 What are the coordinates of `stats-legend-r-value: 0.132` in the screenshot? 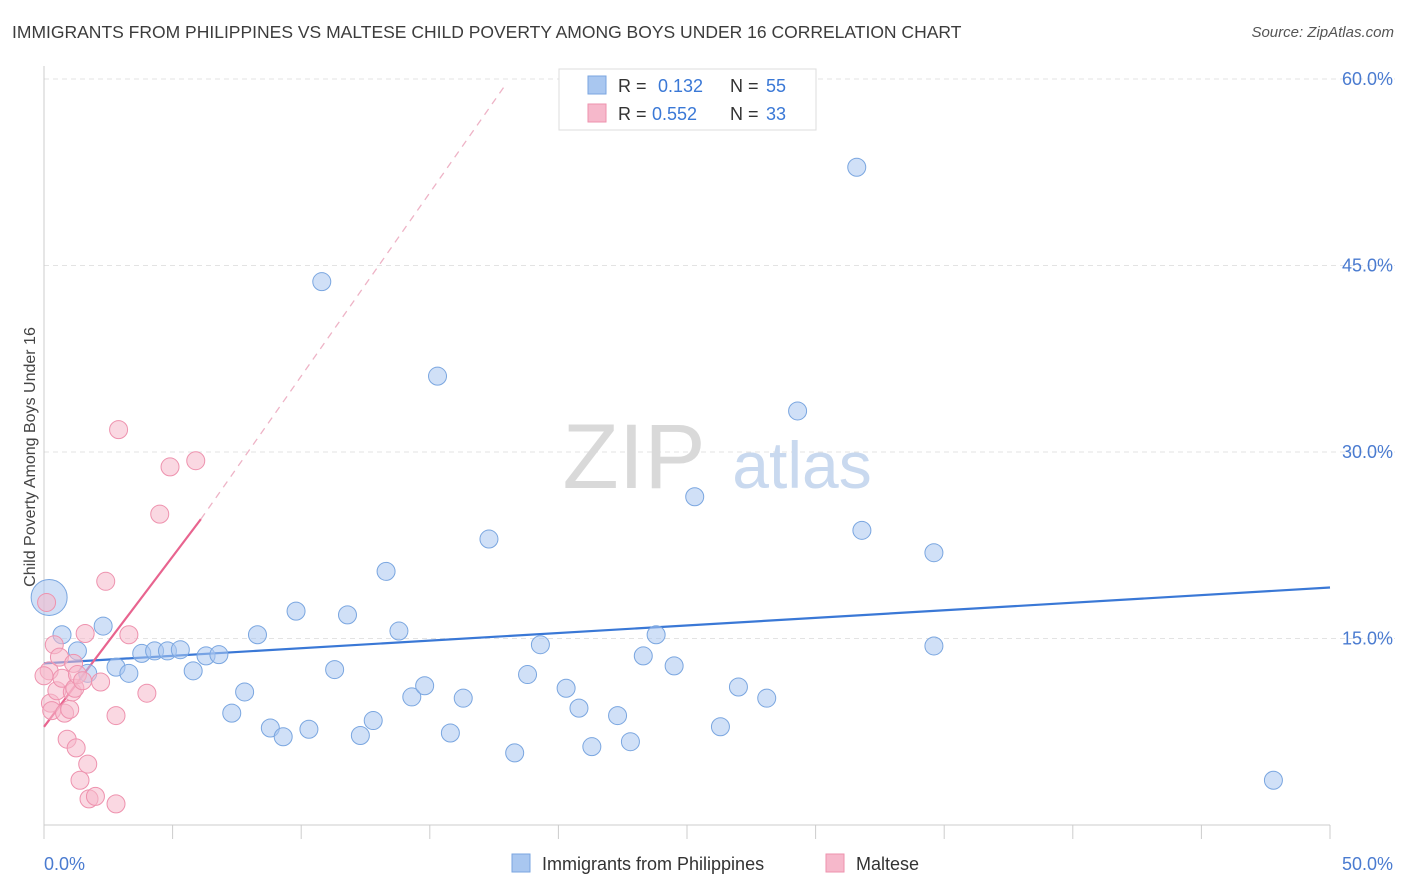 It's located at (680, 86).